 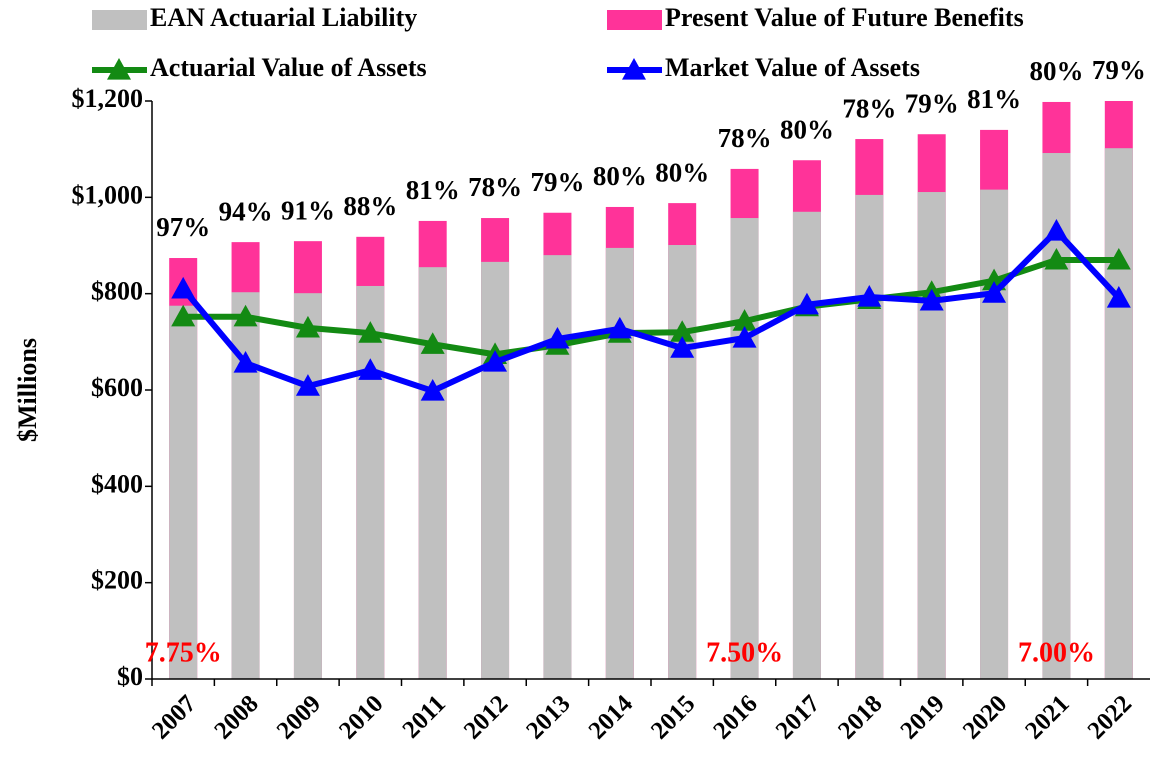 I want to click on legend-label: EAN Actuarial Liability, so click(x=283, y=17).